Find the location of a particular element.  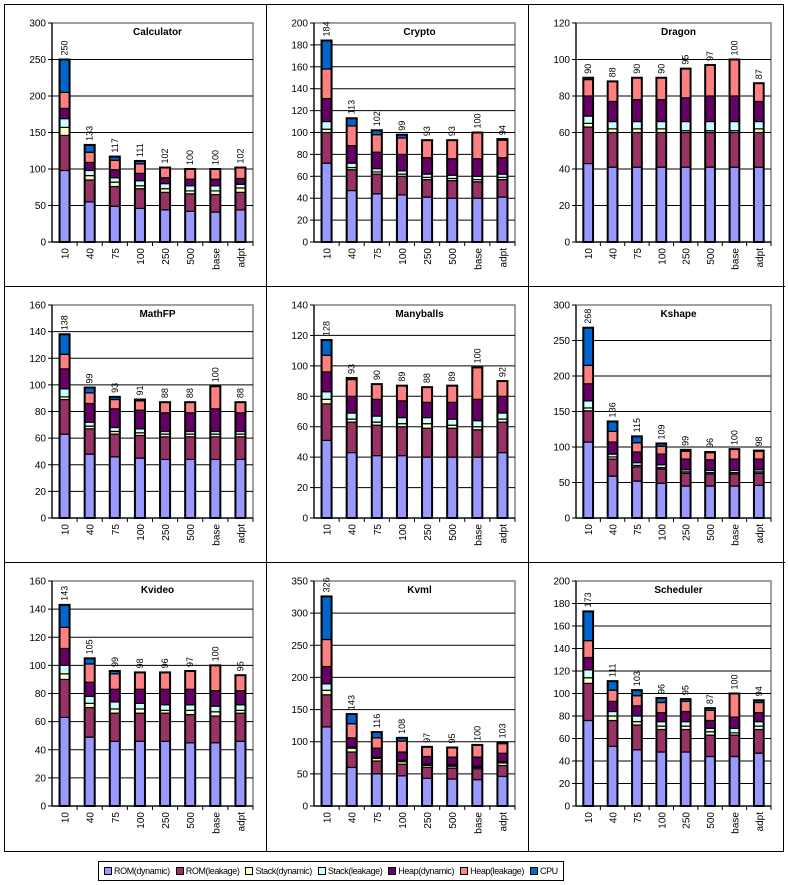

plot-area is located at coordinates (414, 411).